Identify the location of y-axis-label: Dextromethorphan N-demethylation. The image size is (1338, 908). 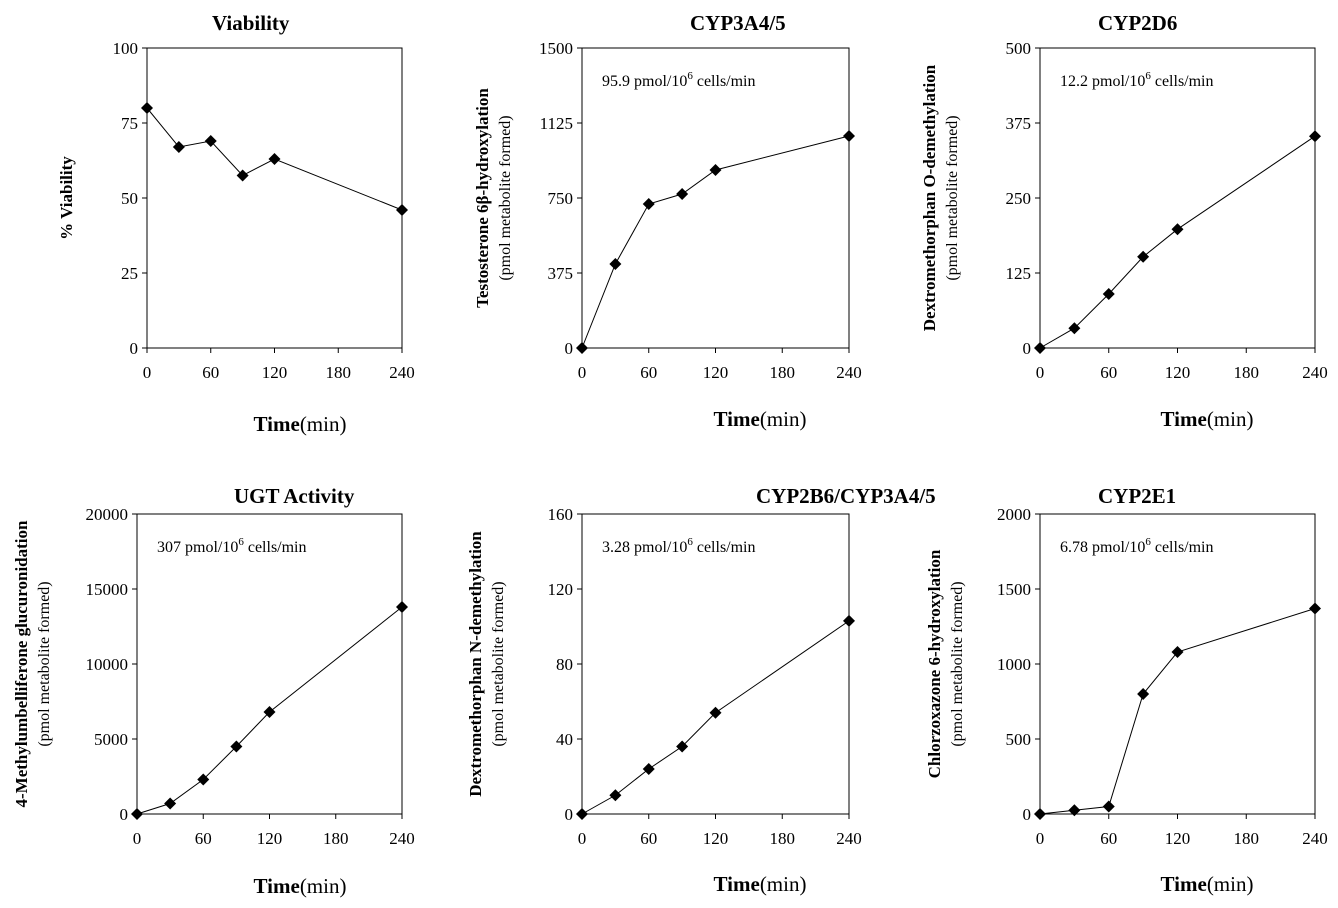
(475, 664).